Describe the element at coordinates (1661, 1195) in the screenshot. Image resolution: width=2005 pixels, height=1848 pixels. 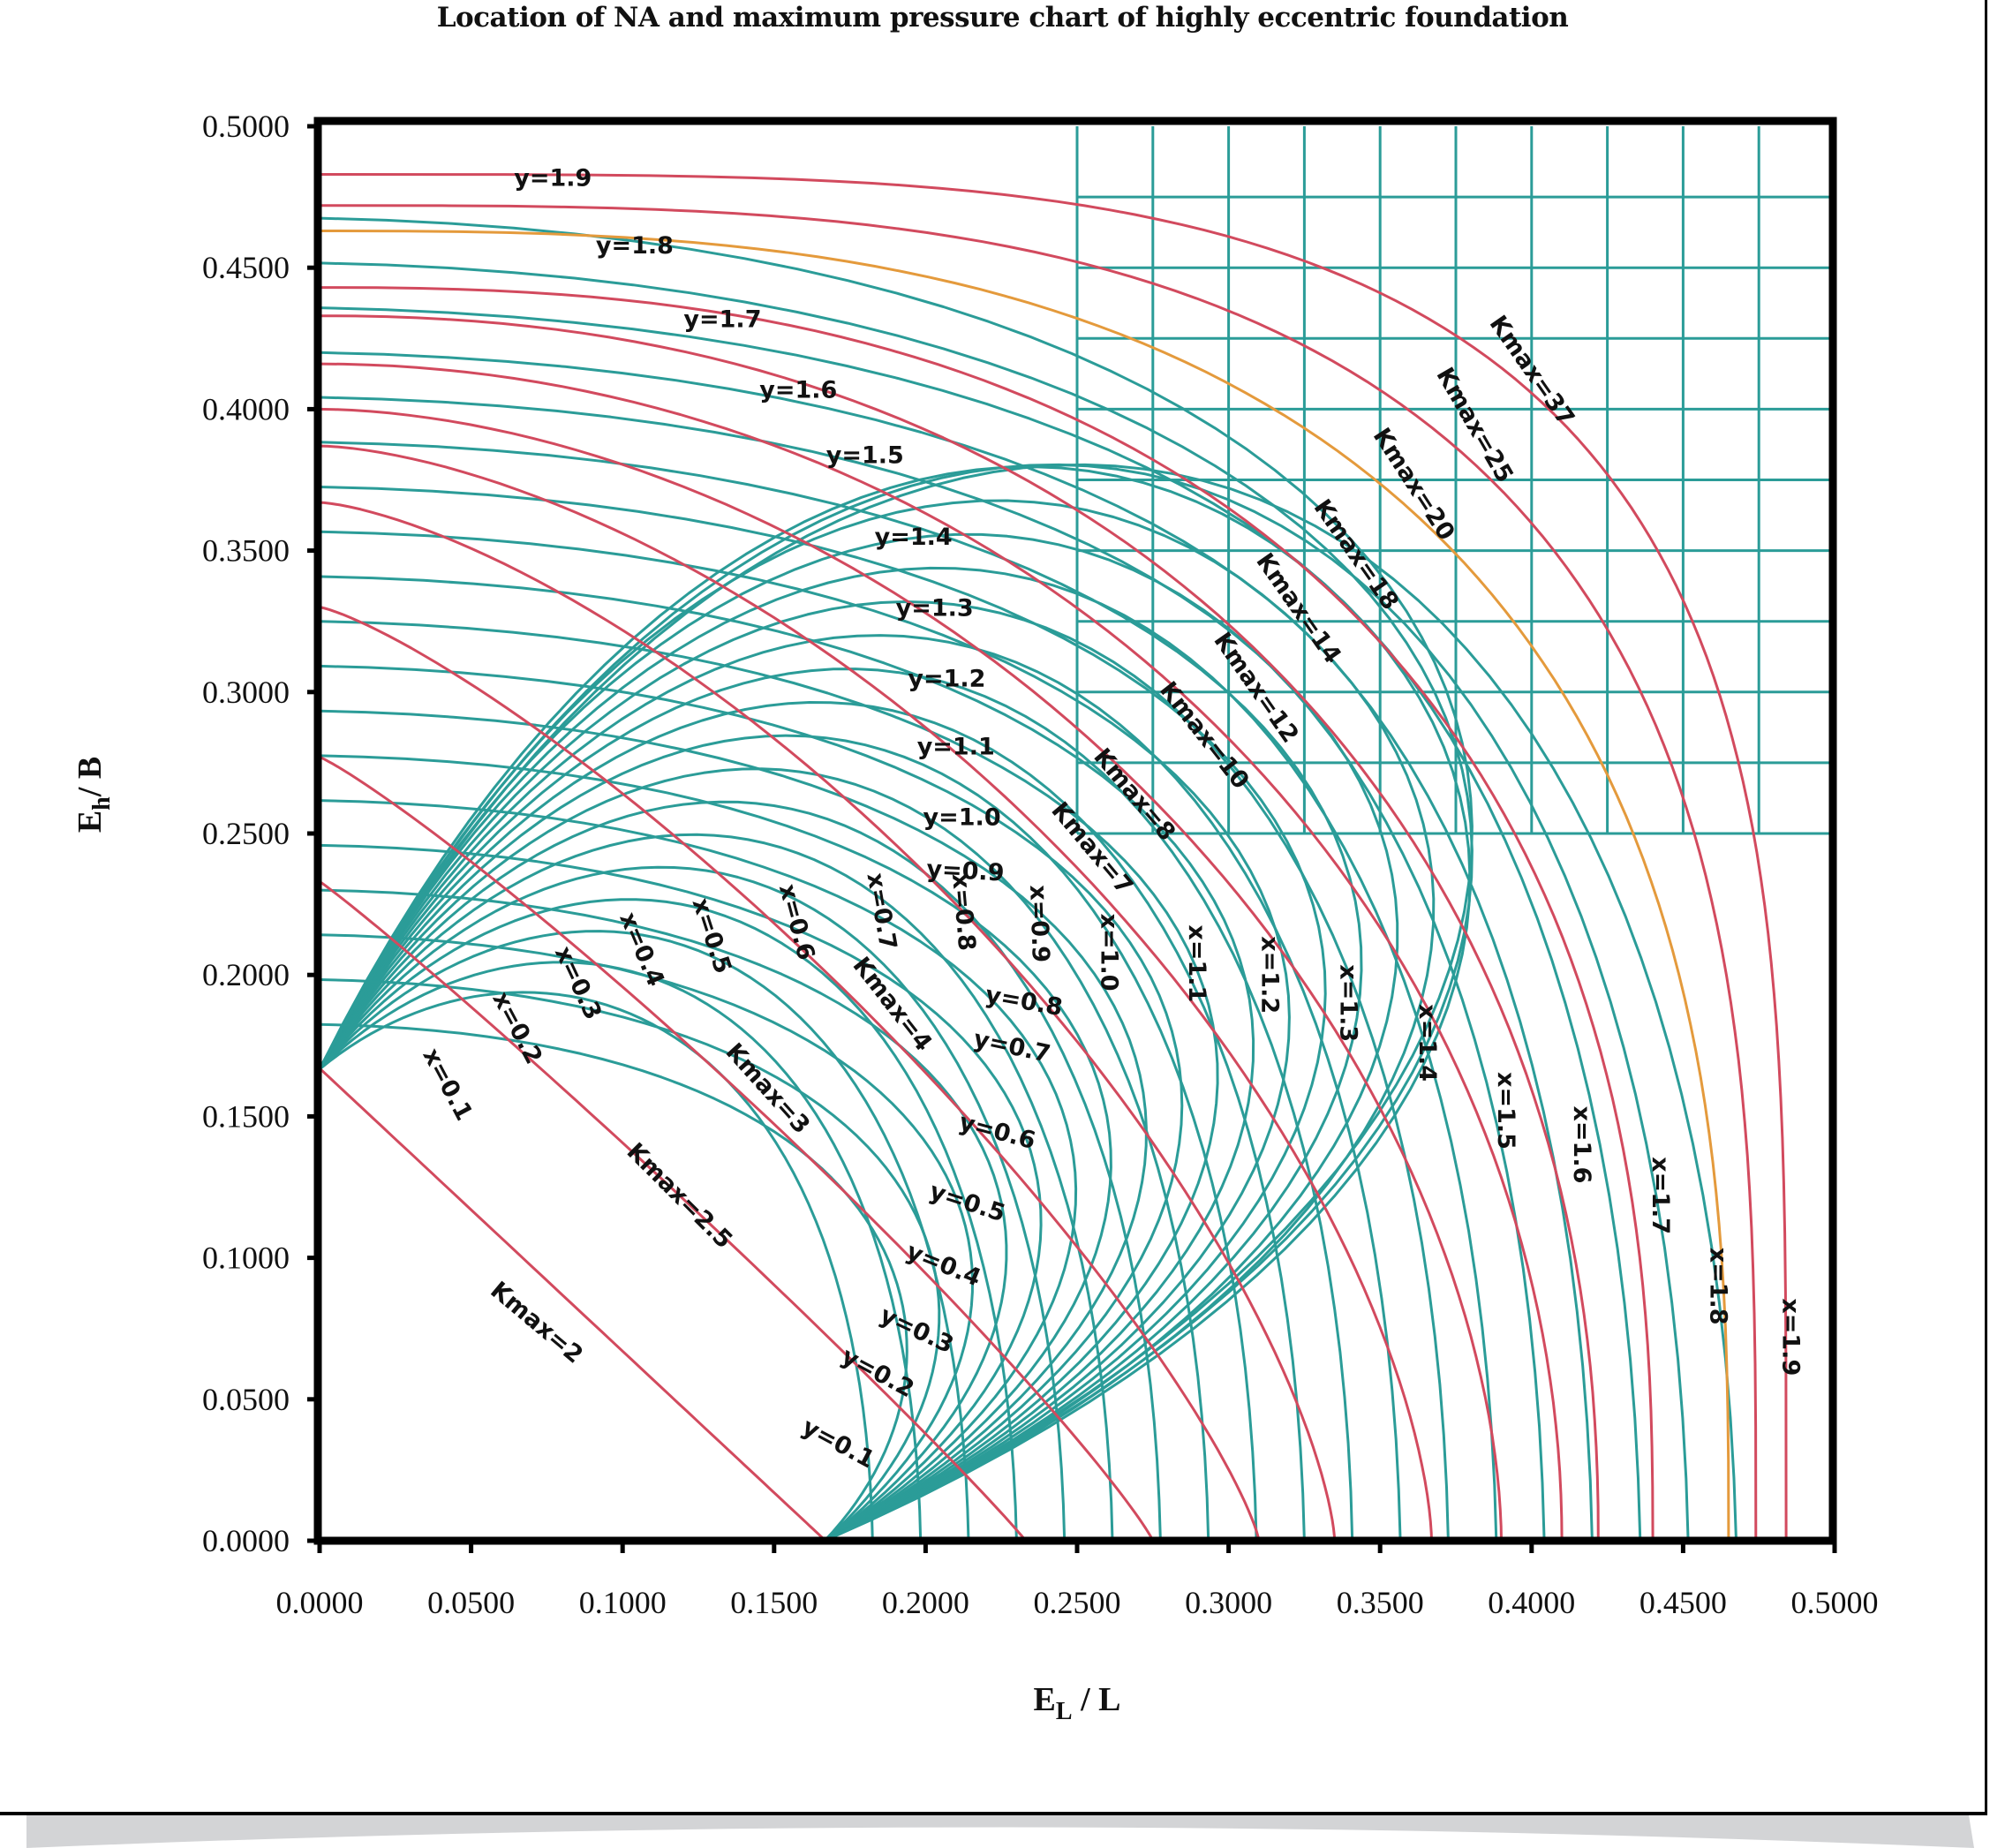
I see `curve-label: x=1.7` at that location.